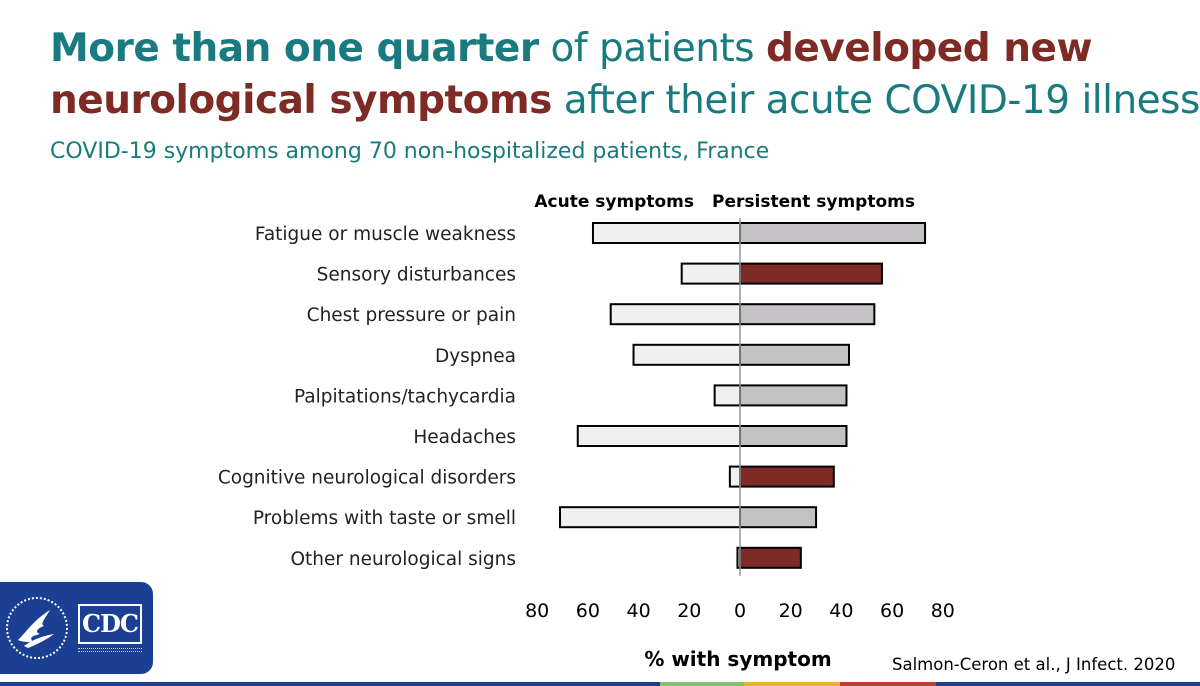  Describe the element at coordinates (1034, 664) in the screenshot. I see `citation: Salmon-Ceron et al., J Infect. 2020` at that location.